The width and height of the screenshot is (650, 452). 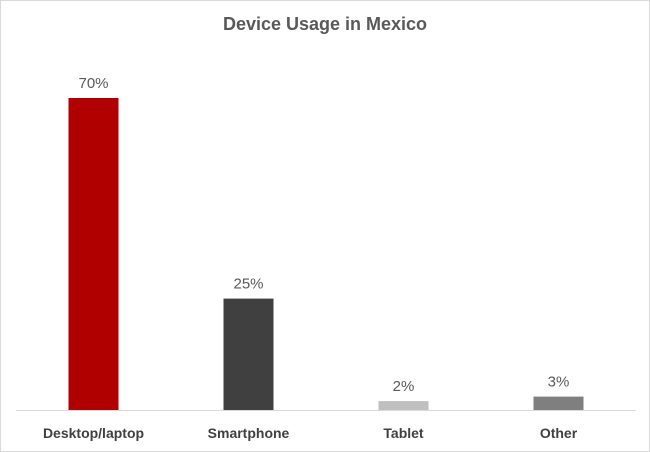 I want to click on bar-tablet, so click(x=403, y=405).